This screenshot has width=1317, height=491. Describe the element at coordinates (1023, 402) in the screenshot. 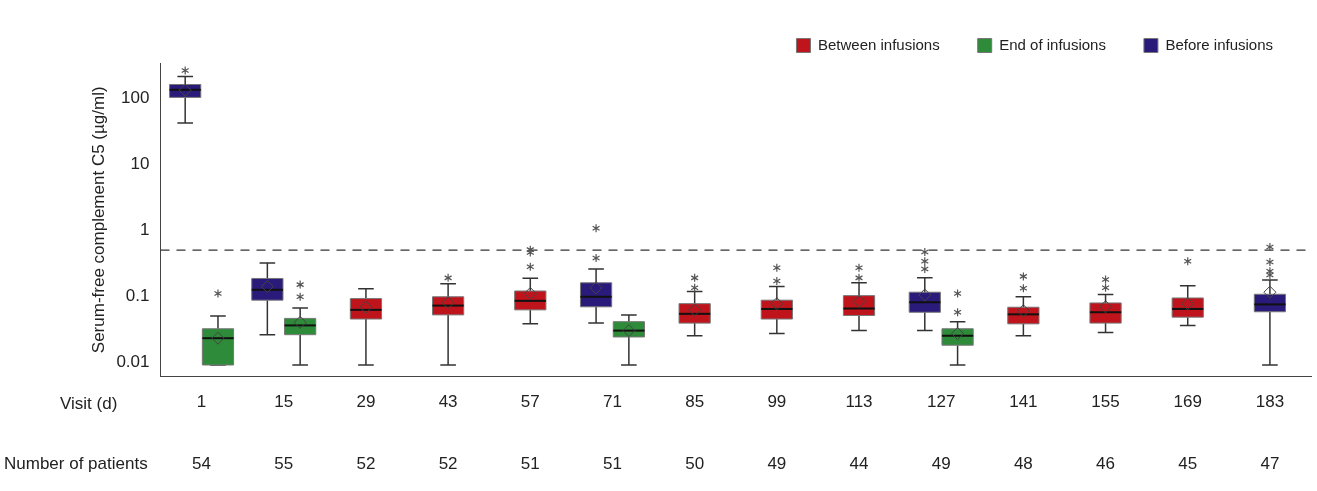

I see `x-tick-label: 141` at that location.